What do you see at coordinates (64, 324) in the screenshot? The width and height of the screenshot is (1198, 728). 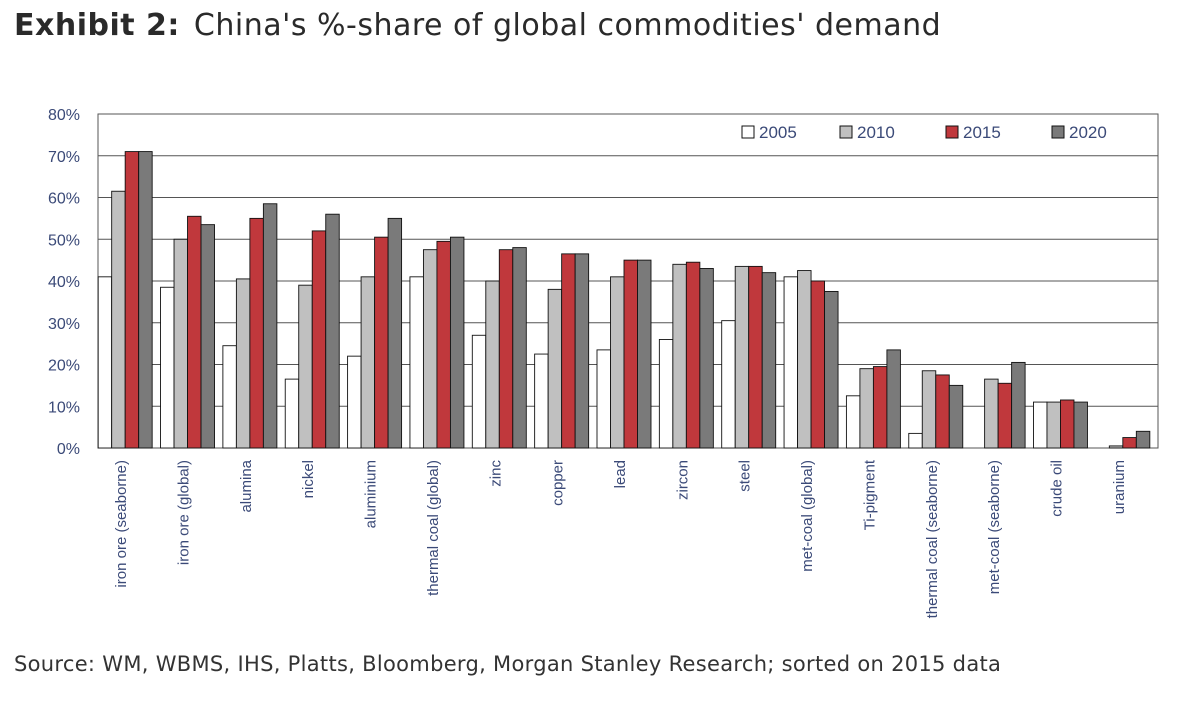 I see `y-tick-label: 30%` at bounding box center [64, 324].